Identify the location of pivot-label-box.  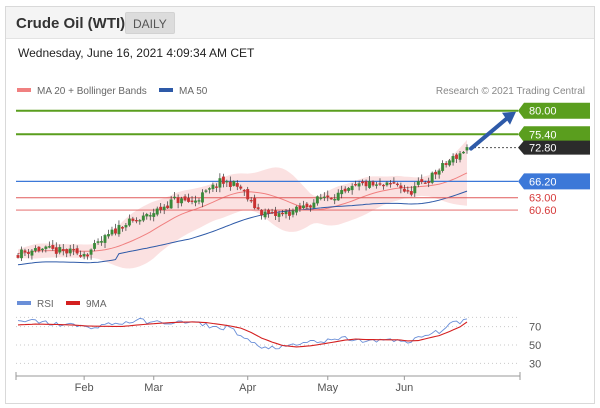
(554, 181).